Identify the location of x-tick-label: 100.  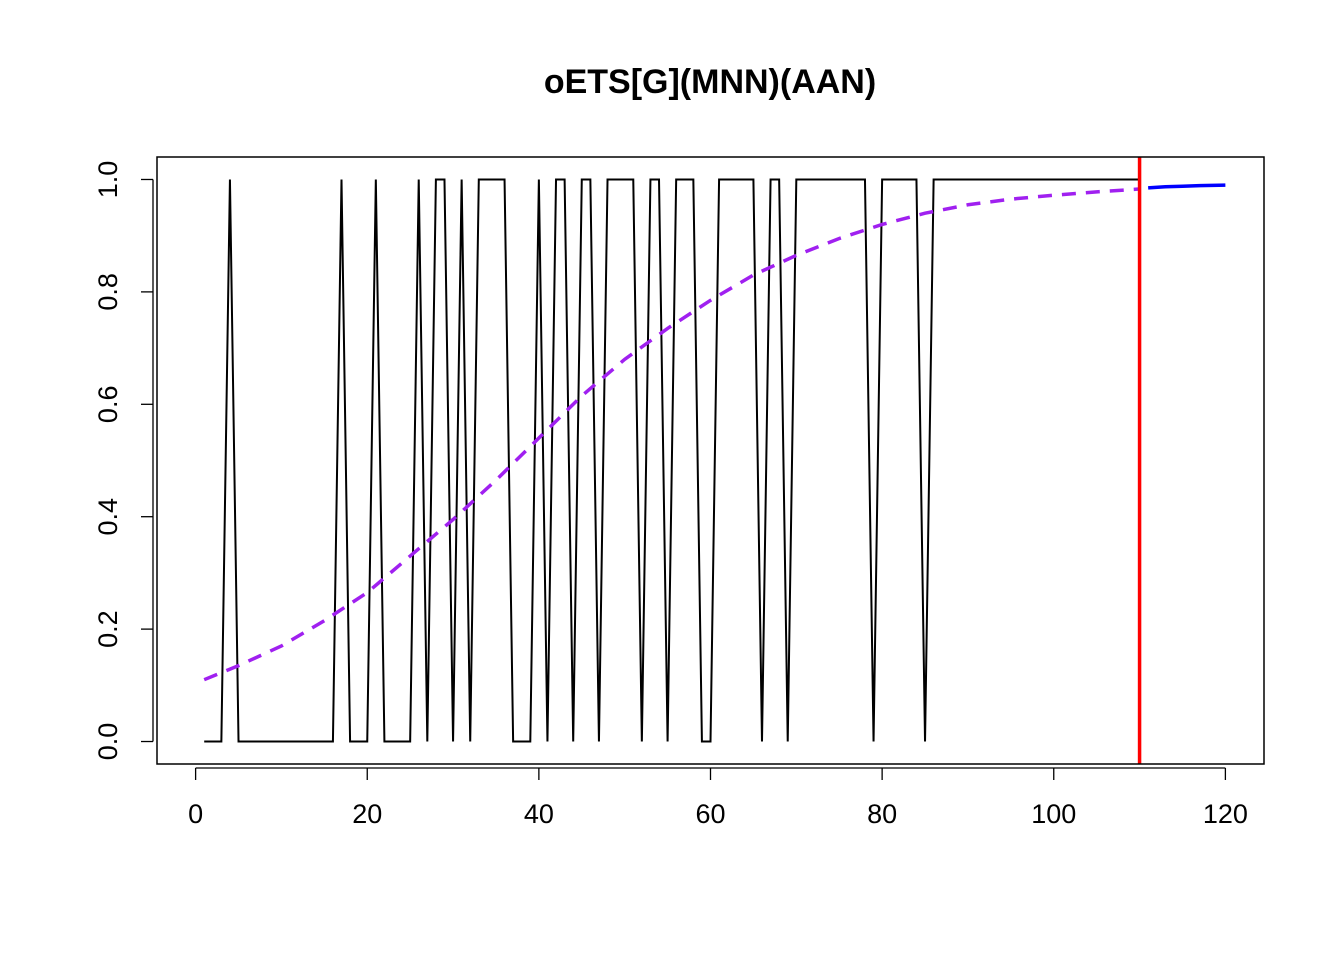
(1053, 814).